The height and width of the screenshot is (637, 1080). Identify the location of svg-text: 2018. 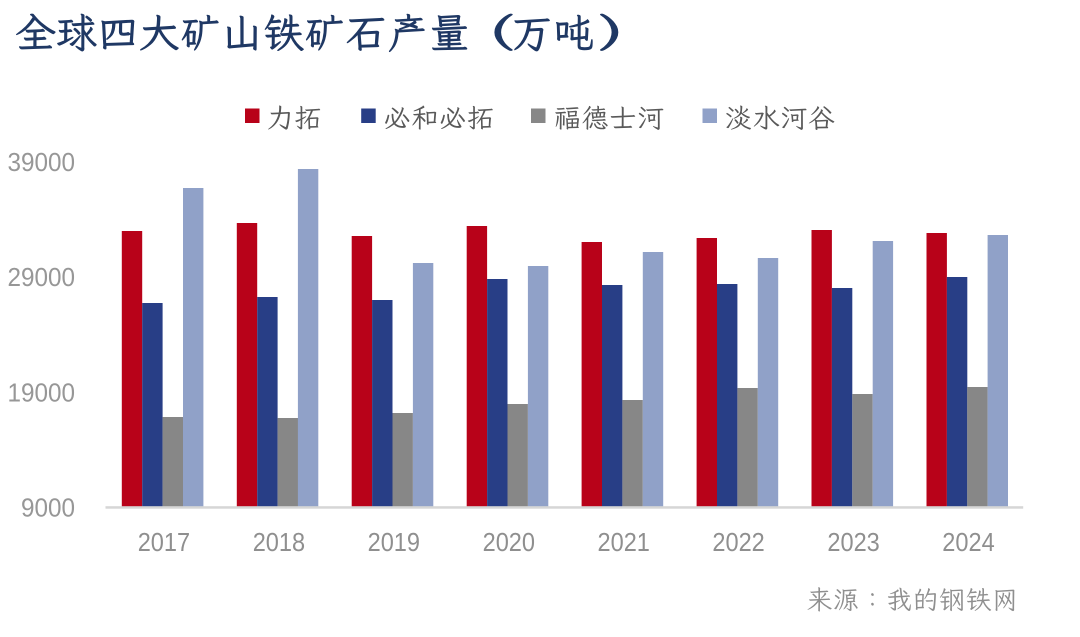
(279, 543).